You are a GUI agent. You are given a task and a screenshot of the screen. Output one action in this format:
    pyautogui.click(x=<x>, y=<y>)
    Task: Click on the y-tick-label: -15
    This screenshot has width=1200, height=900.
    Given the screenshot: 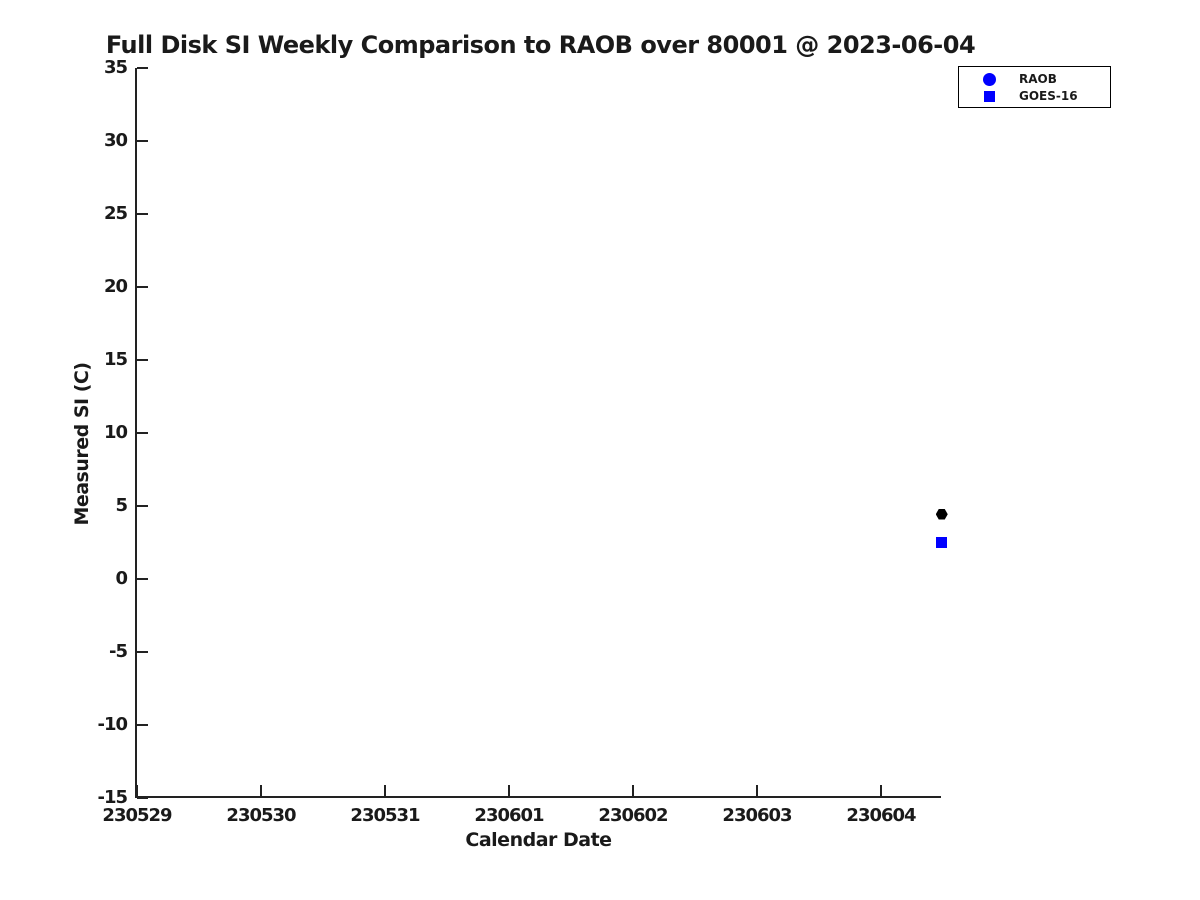 What is the action you would take?
    pyautogui.click(x=112, y=797)
    